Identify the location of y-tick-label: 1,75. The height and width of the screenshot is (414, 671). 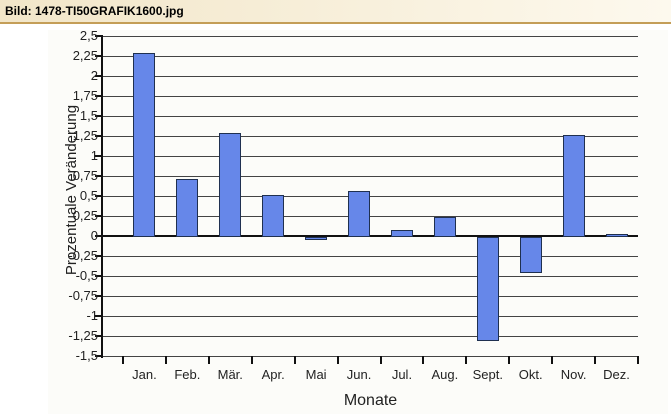
(85, 95).